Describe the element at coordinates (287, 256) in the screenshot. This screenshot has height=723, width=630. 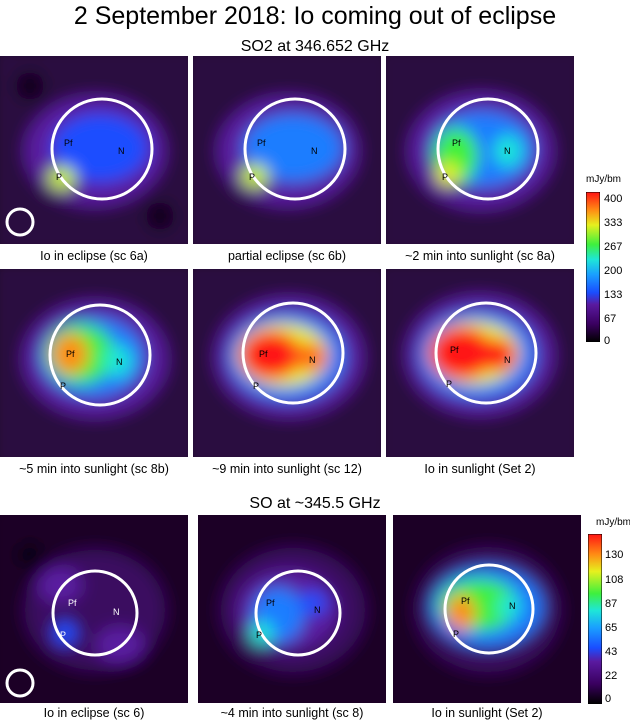
I see `panel-caption: partial eclipse (sc 6b)` at that location.